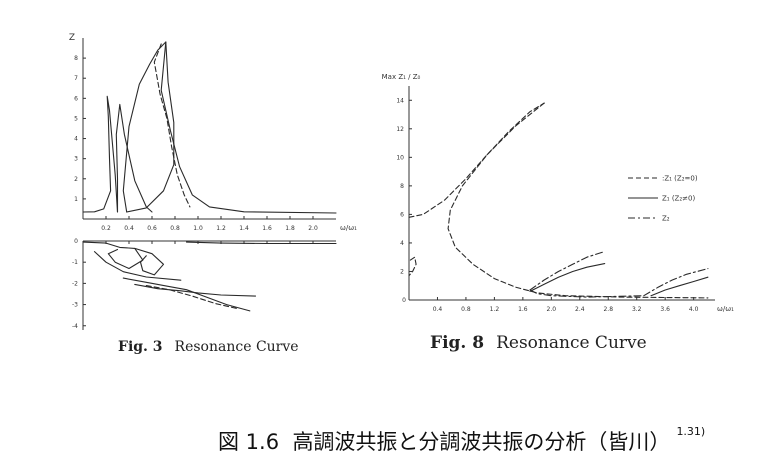  I want to click on fig8-y-axis-label: Max Z₁ / Z₀, so click(401, 77).